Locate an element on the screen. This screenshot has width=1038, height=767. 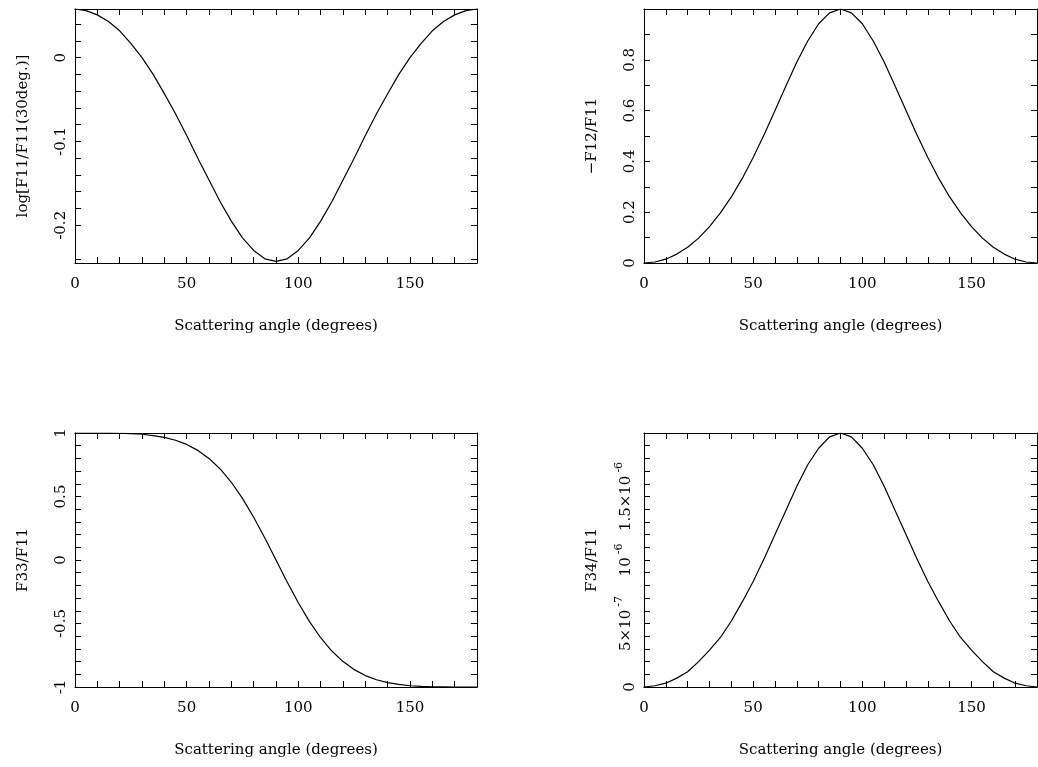
y-tick-label: 0.2 is located at coordinates (628, 212).